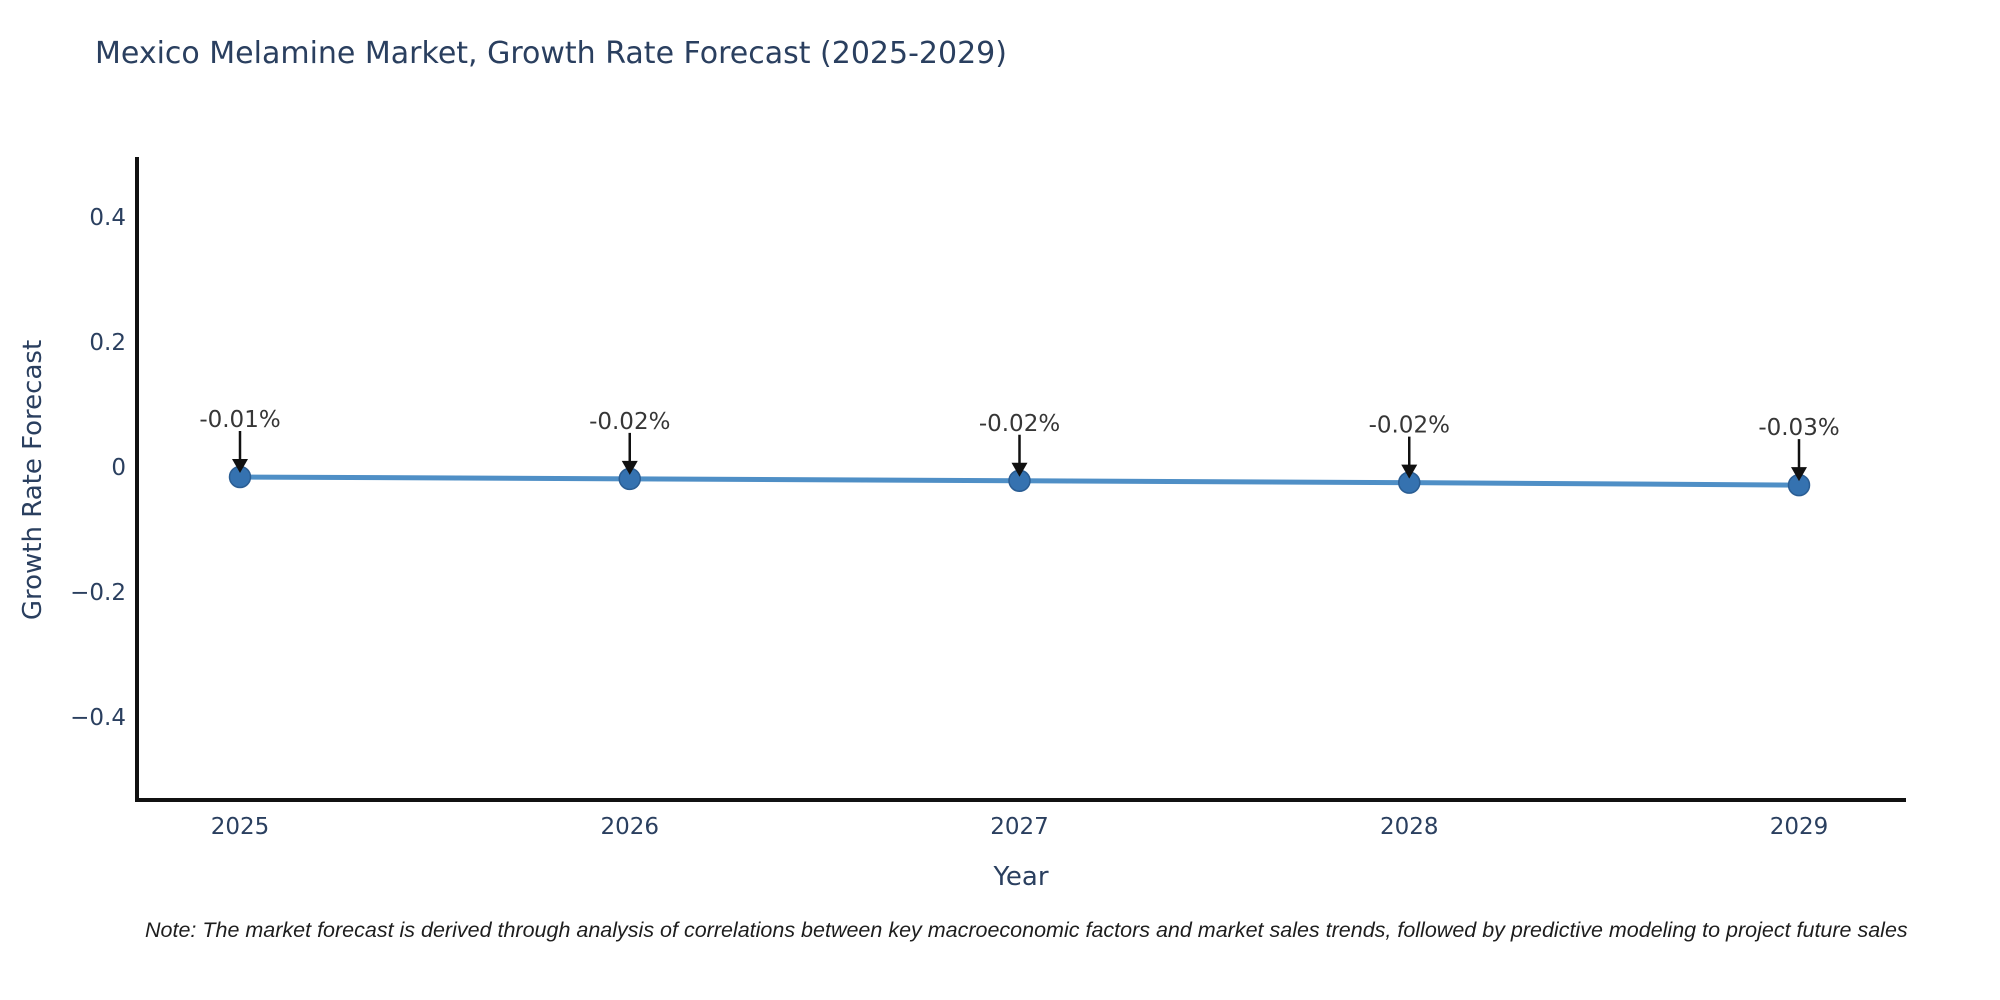 The width and height of the screenshot is (2000, 1000). Describe the element at coordinates (98, 718) in the screenshot. I see `y-tick-label: −0.4` at that location.